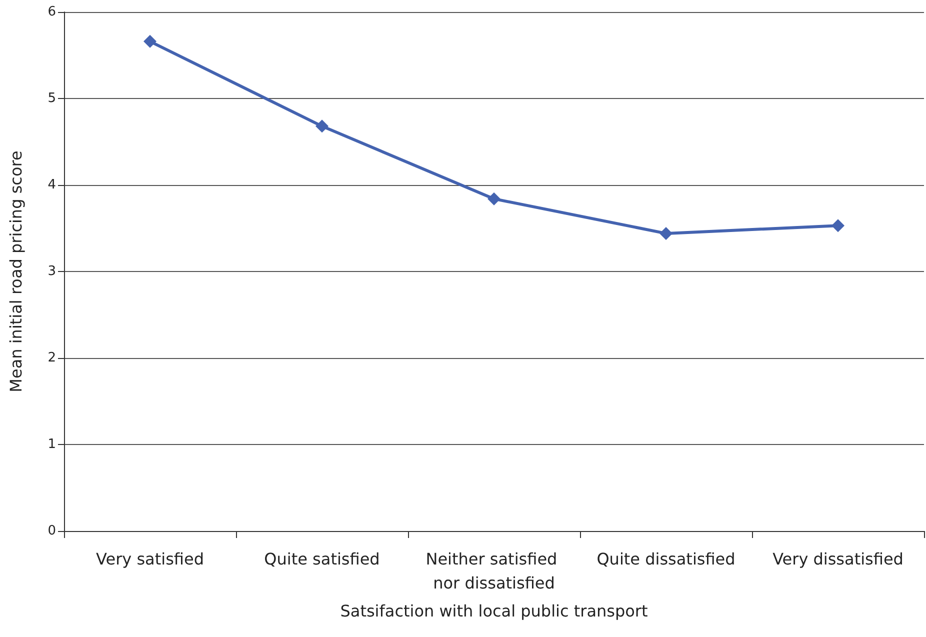  I want to click on y-tick-label: 1, so click(52, 444).